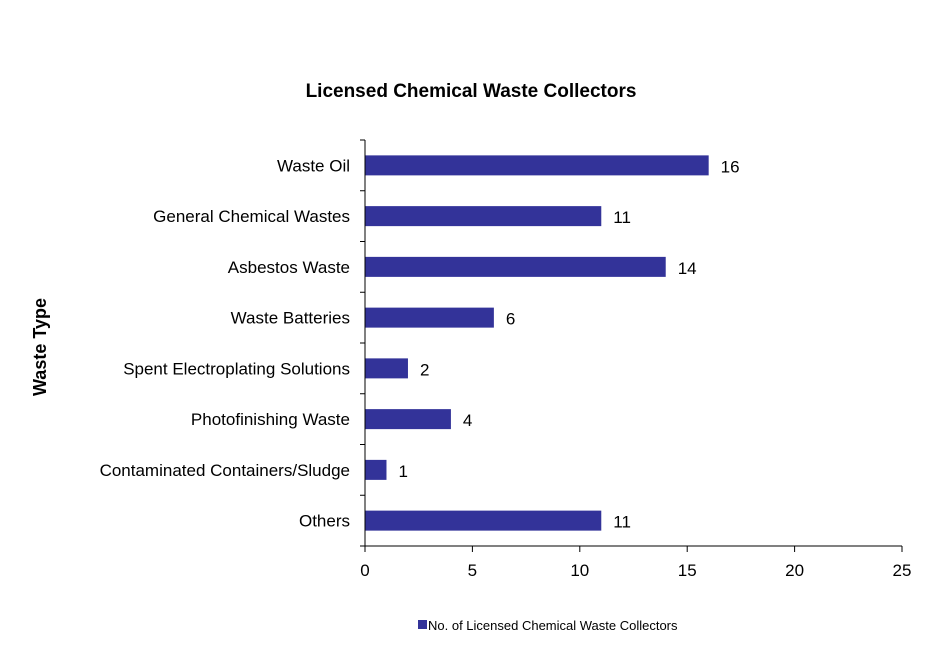 This screenshot has width=939, height=652. I want to click on chart-title: Licensed Chemical Waste Collectors, so click(471, 91).